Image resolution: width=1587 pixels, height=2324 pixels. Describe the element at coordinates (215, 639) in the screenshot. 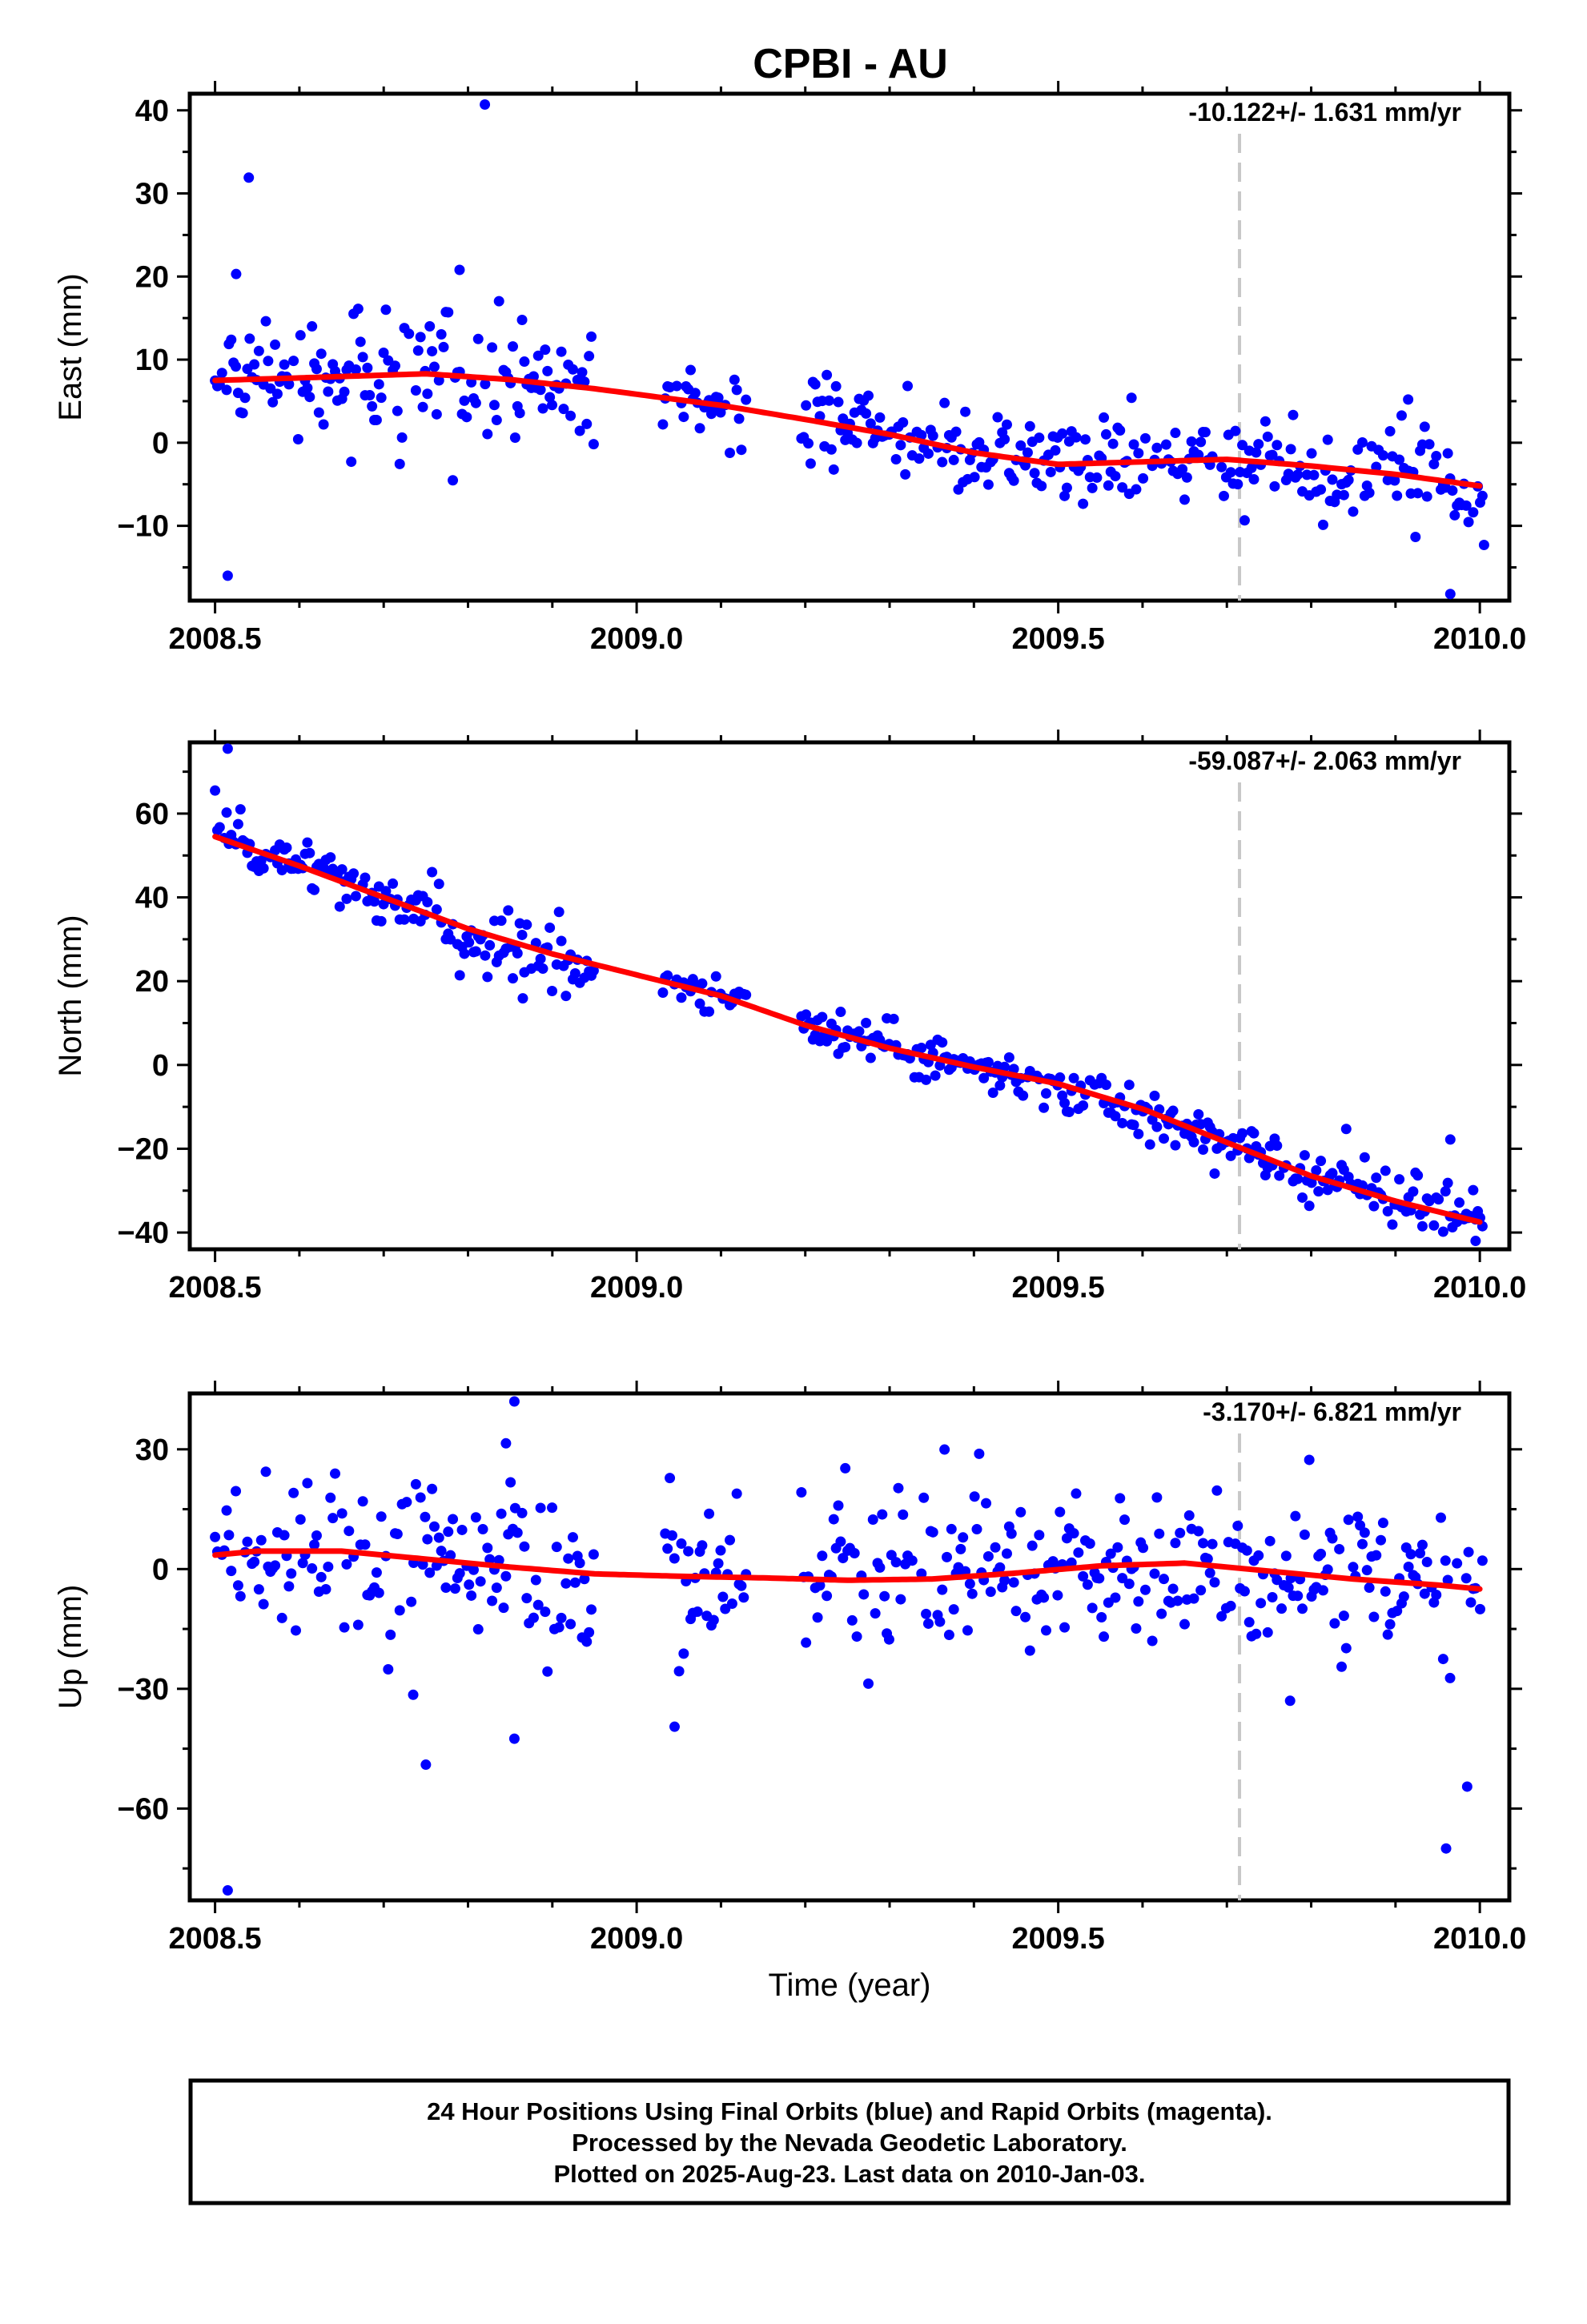

I see `east-x-tick-label: 2008.5` at that location.